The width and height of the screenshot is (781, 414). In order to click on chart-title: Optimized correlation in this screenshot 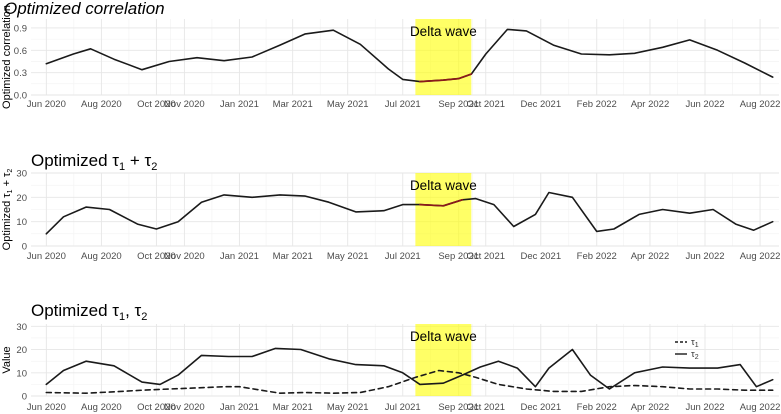, I will do `click(84, 9)`.